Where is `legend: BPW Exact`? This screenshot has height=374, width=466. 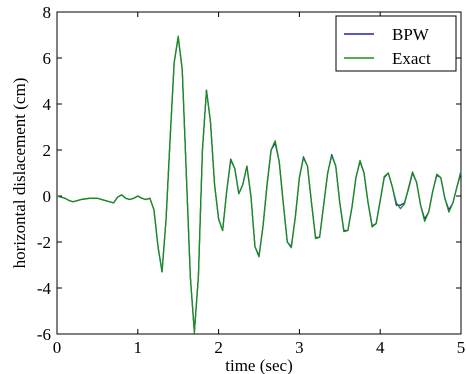 legend: BPW Exact is located at coordinates (396, 43).